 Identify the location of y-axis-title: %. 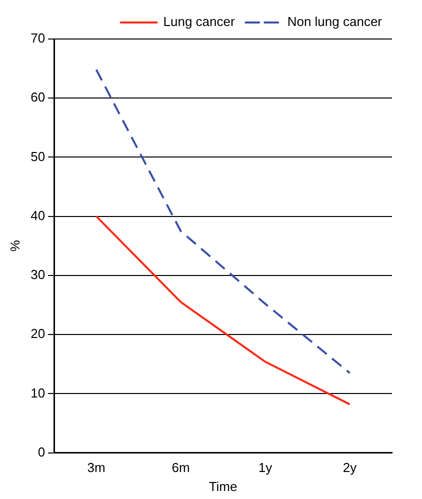
(14, 246).